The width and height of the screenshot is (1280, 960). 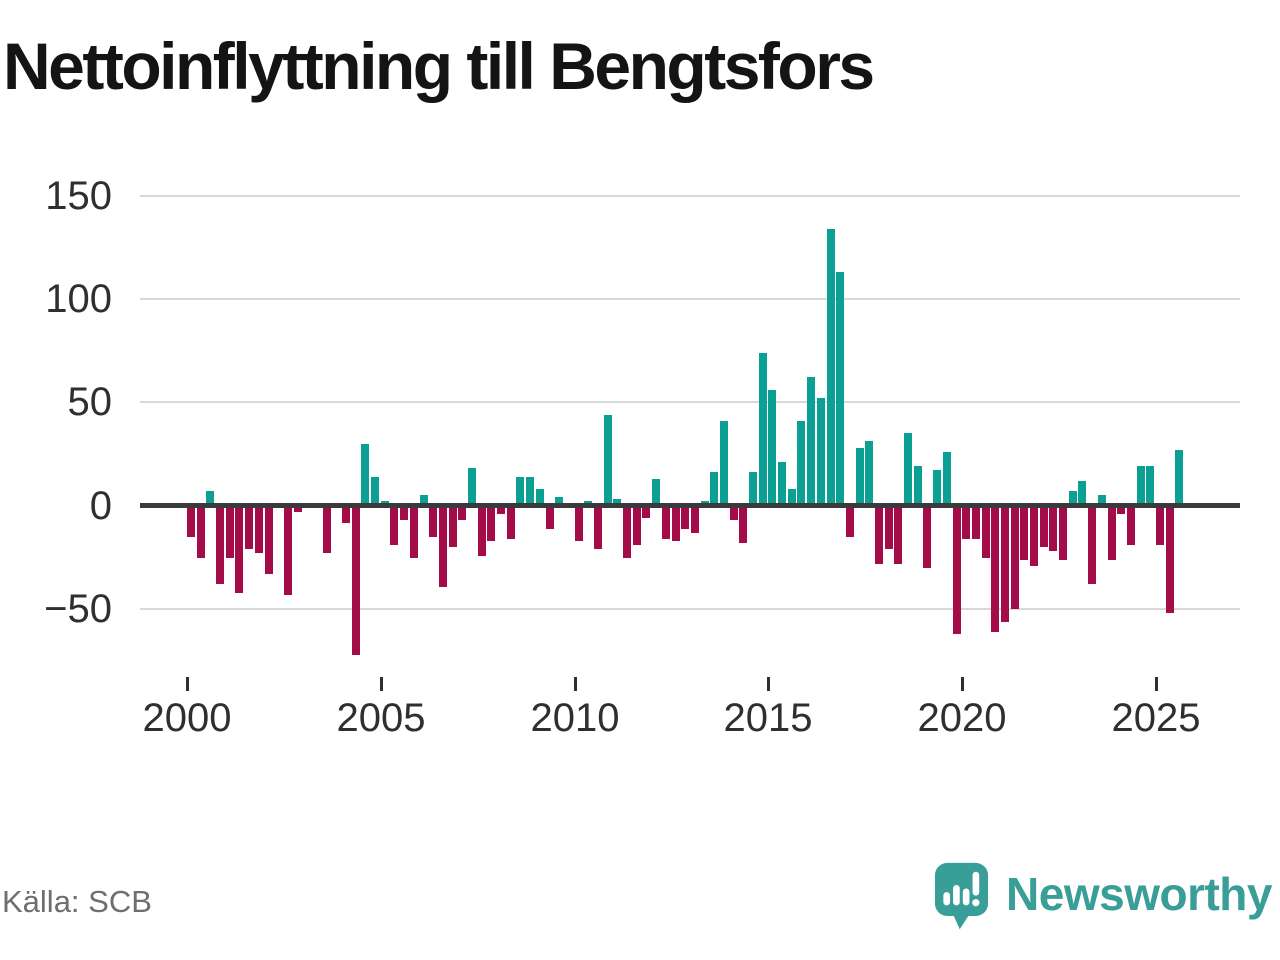 I want to click on x-axis-tick-label: 2020, so click(x=962, y=718).